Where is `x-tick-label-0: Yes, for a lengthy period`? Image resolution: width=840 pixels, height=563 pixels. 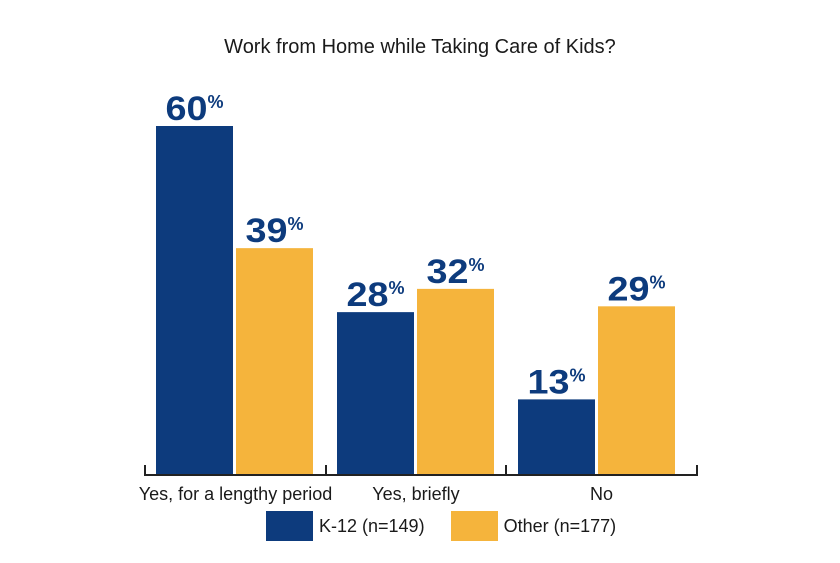
x-tick-label-0: Yes, for a lengthy period is located at coordinates (235, 494).